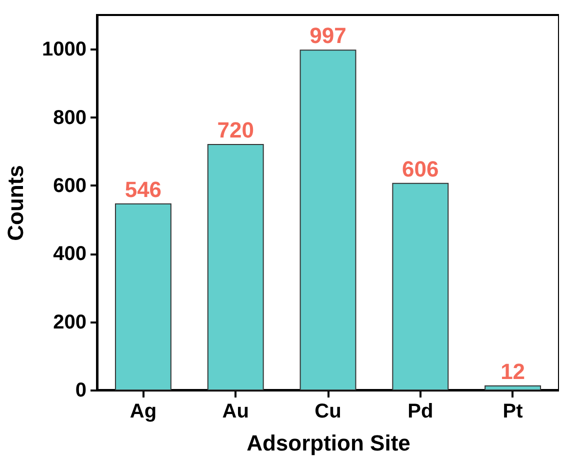 The height and width of the screenshot is (470, 574). I want to click on data-label: 606, so click(420, 169).